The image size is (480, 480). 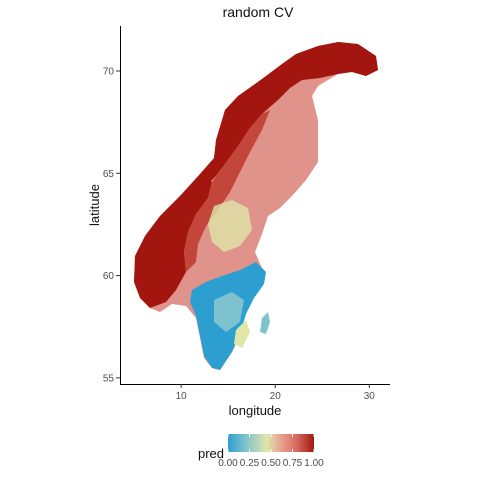 I want to click on legend-tick-label: 0.50, so click(x=271, y=463).